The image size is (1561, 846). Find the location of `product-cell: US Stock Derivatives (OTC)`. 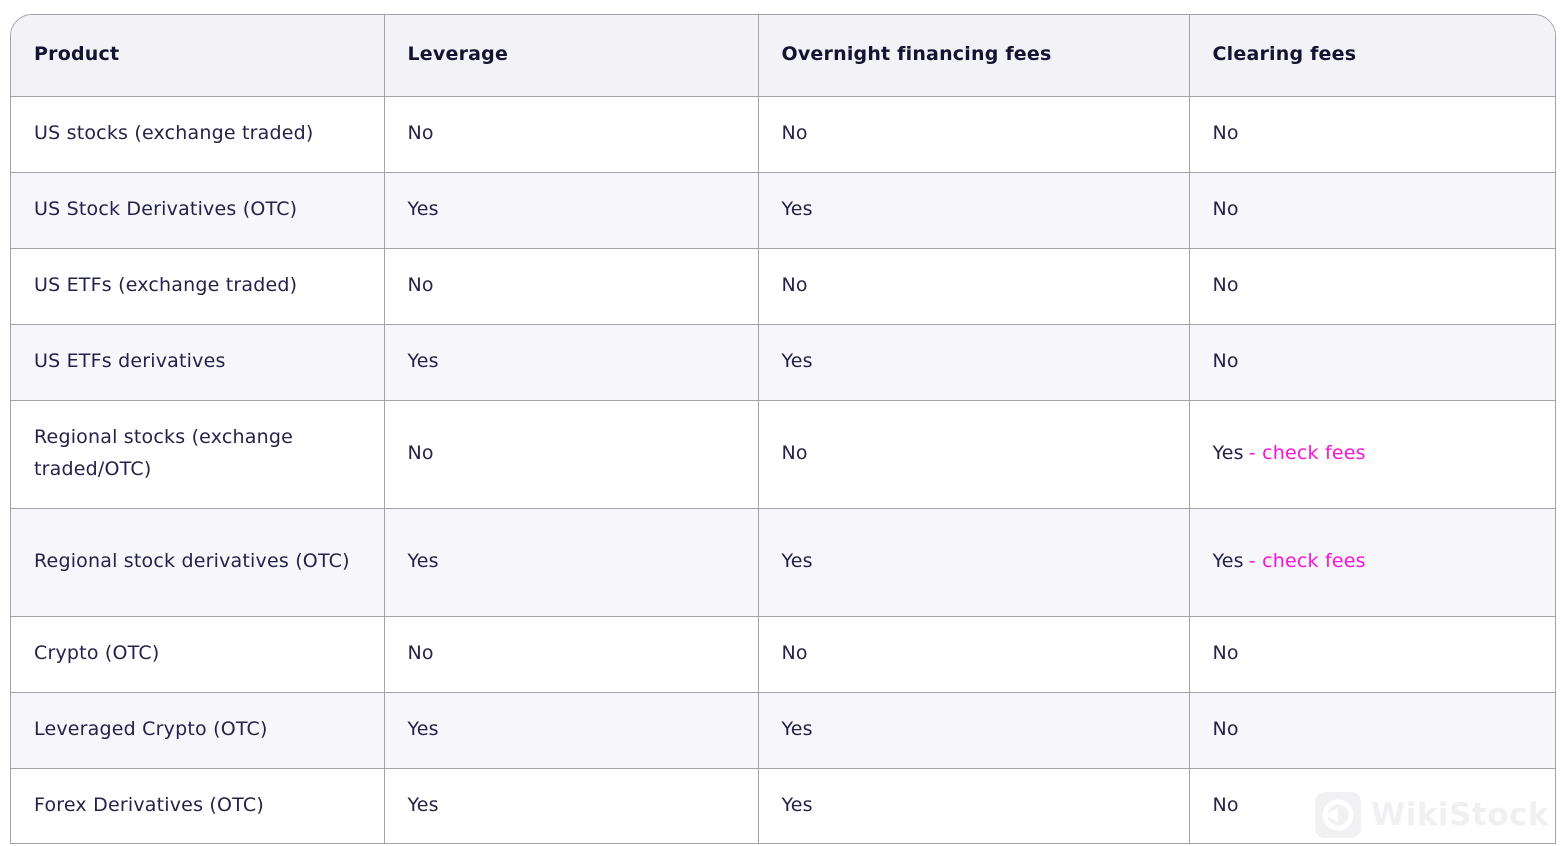

product-cell: US Stock Derivatives (OTC) is located at coordinates (198, 210).